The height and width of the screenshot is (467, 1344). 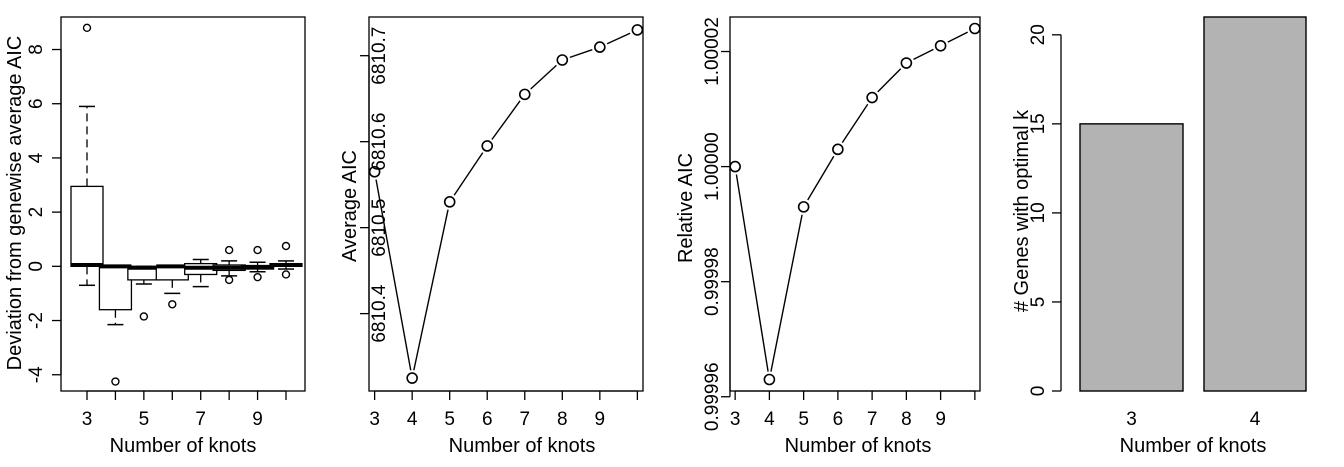 I want to click on y-axis-label: # Genes with optimal k, so click(x=1022, y=210).